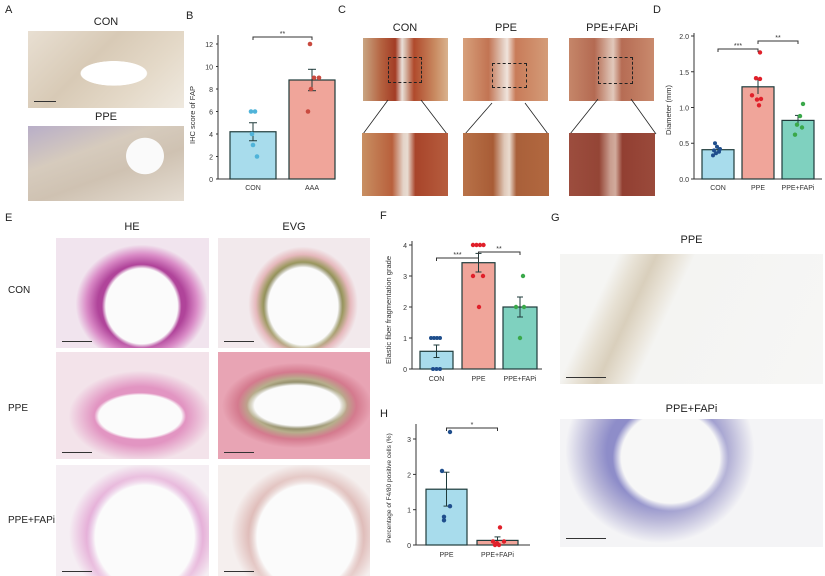 Image resolution: width=825 pixels, height=576 pixels. Describe the element at coordinates (505, 28) in the screenshot. I see `panel-c-label-ppe: PPE` at that location.